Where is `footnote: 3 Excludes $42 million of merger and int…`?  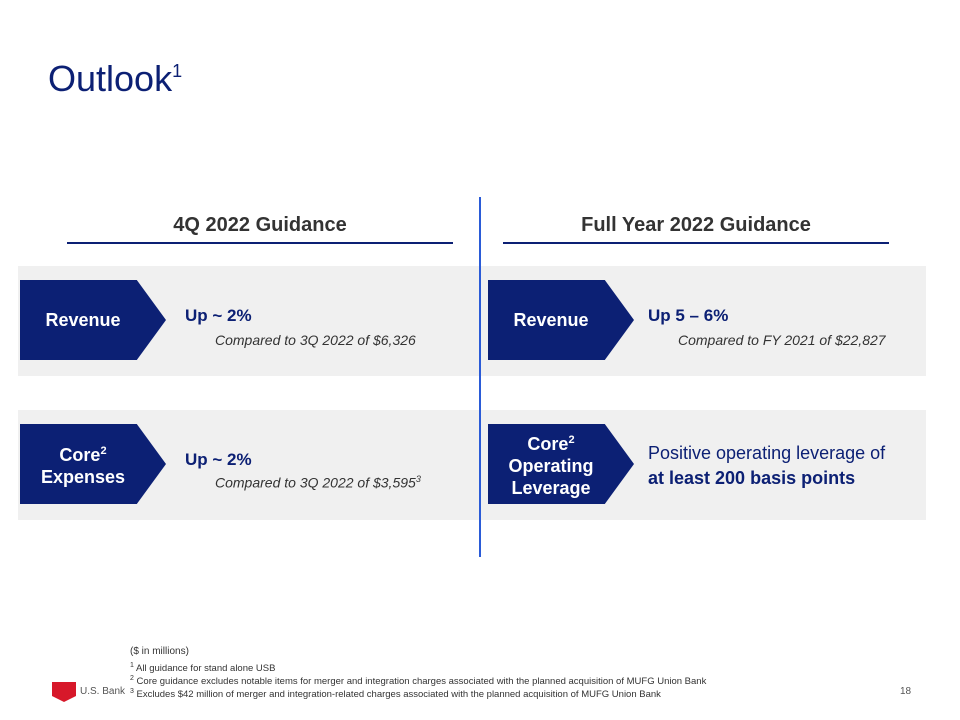 footnote: 3 Excludes $42 million of merger and int… is located at coordinates (395, 694).